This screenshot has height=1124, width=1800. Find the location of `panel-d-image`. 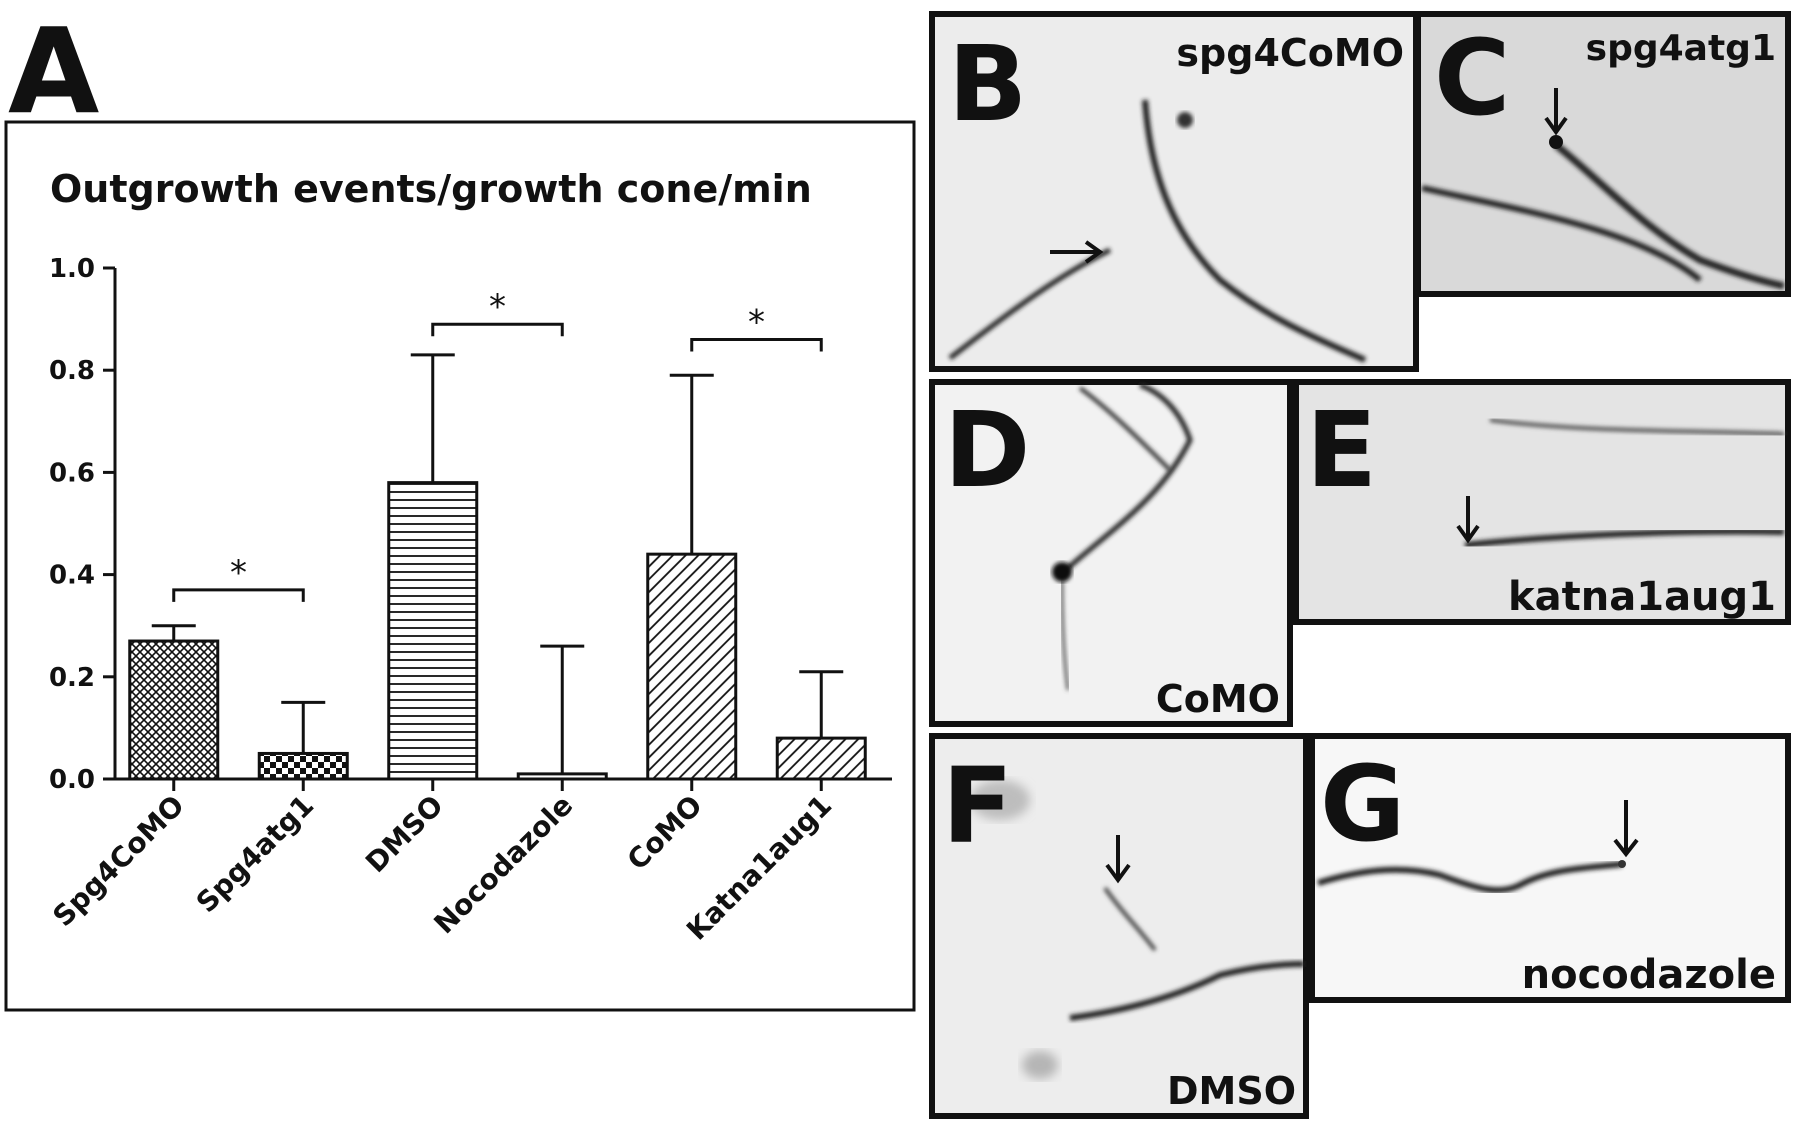

panel-d-image is located at coordinates (1122, 536).